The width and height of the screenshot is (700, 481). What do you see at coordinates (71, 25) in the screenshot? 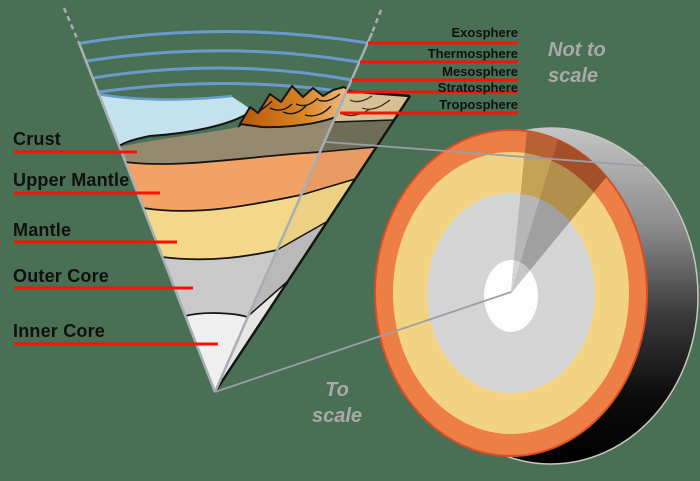
I see `left-slice-line-dashed` at bounding box center [71, 25].